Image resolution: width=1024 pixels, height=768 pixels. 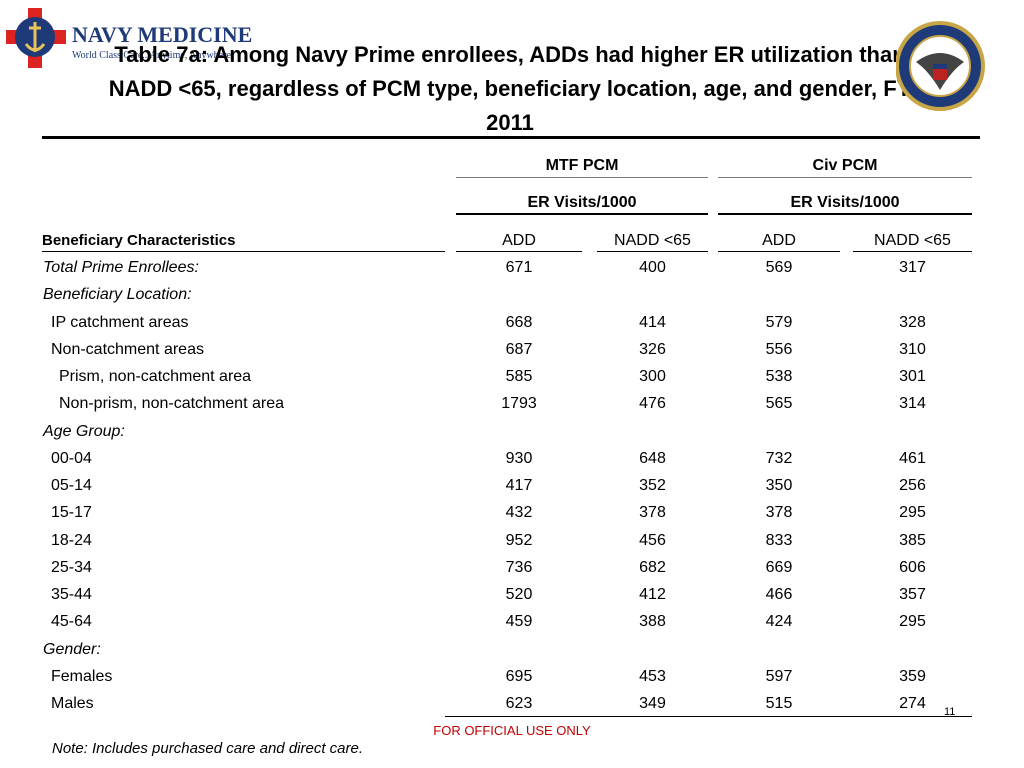 What do you see at coordinates (779, 322) in the screenshot?
I see `cell-value: 579` at bounding box center [779, 322].